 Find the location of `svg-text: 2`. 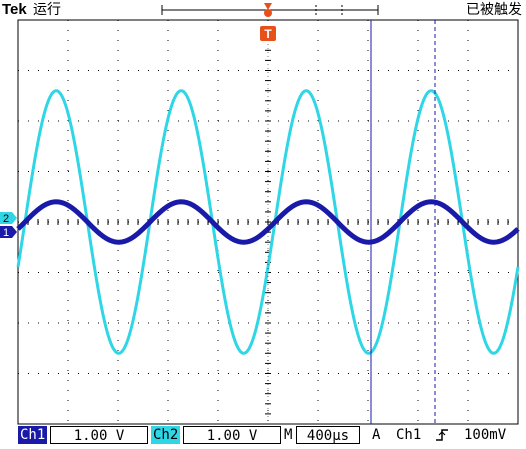

svg-text: 2 is located at coordinates (6, 219).